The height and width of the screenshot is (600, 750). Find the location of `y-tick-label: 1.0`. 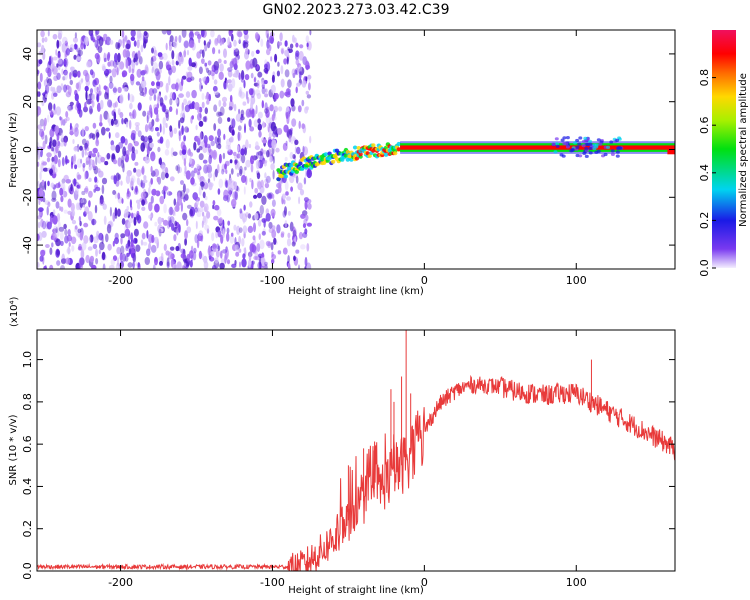

y-tick-label: 1.0 is located at coordinates (27, 360).